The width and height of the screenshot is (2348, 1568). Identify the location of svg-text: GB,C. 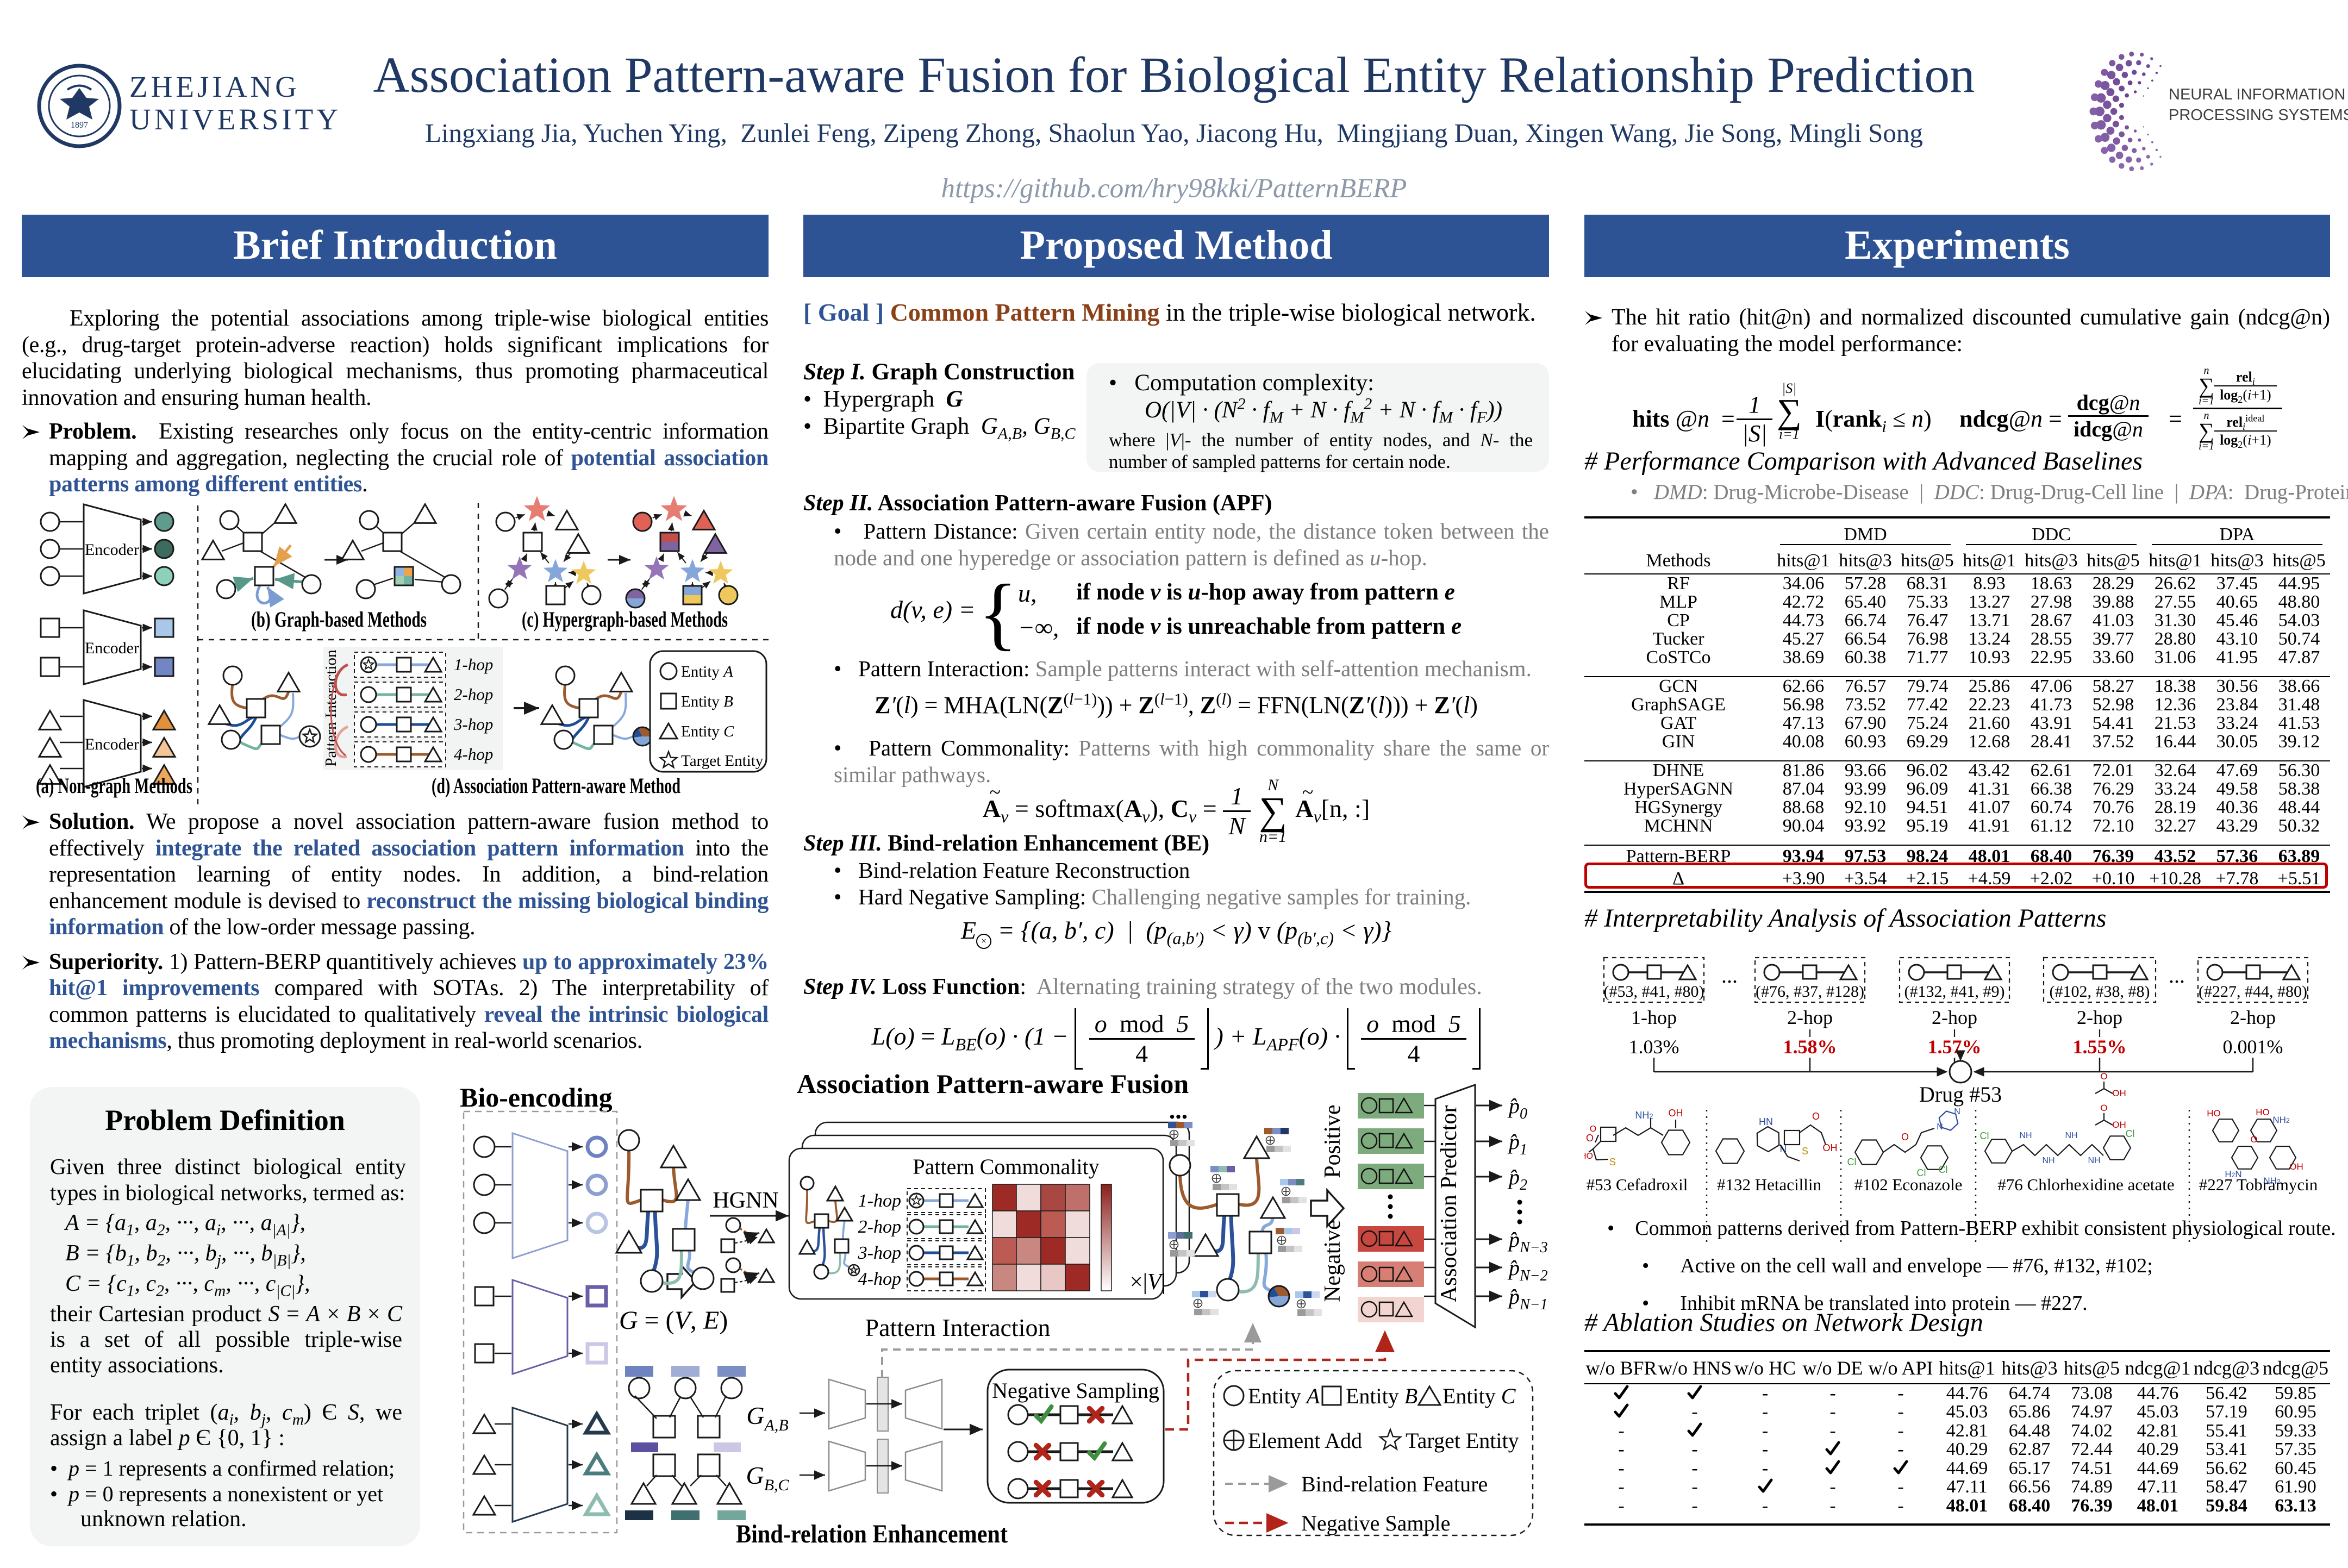
(767, 1477).